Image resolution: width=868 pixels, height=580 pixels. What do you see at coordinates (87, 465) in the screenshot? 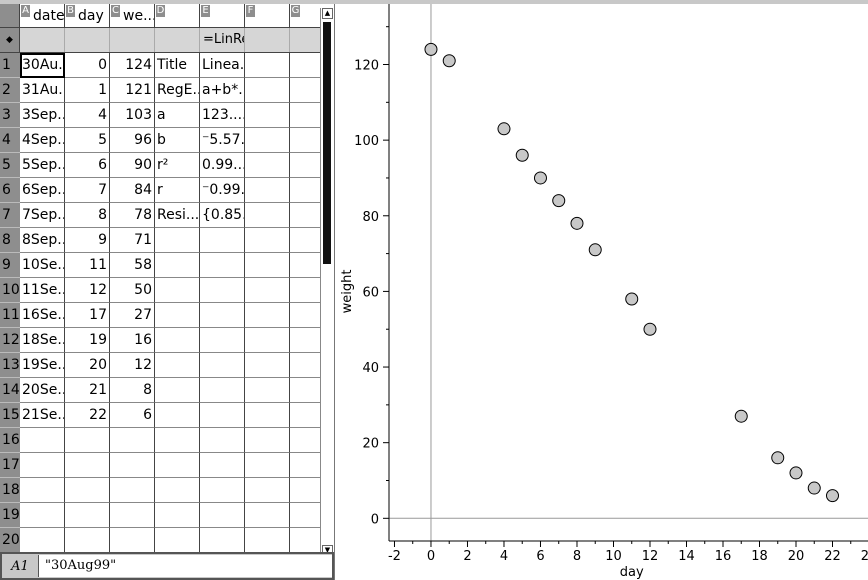
I see `cell-b17` at bounding box center [87, 465].